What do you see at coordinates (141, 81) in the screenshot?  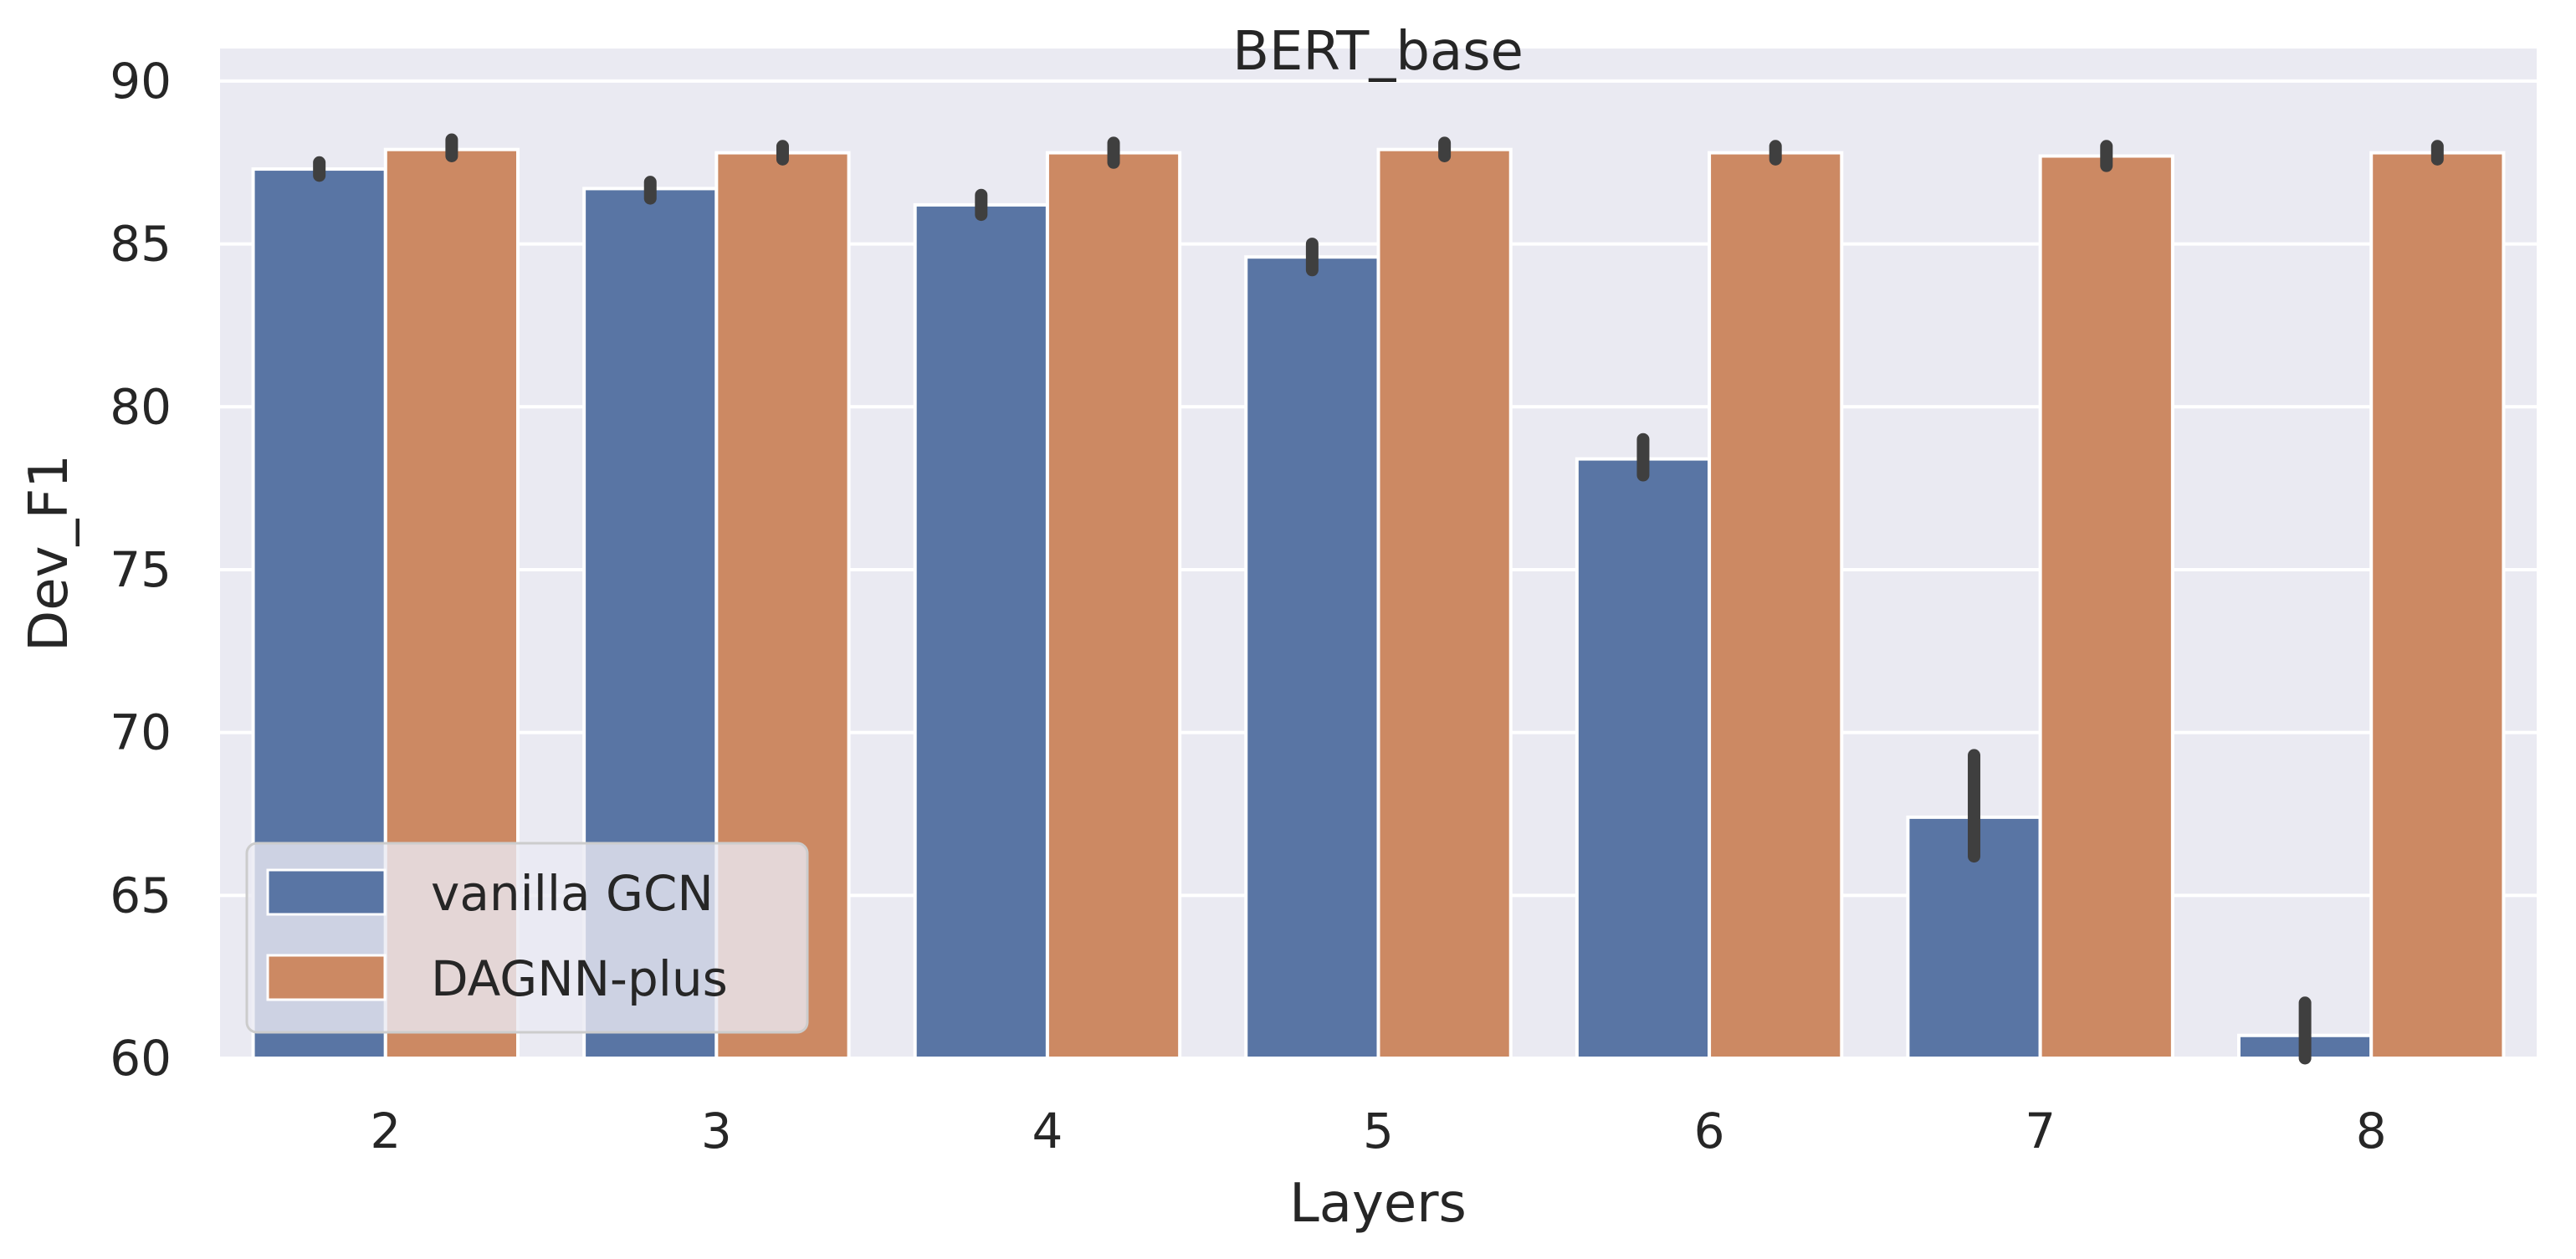 I see `y-tick-label-90: 90` at bounding box center [141, 81].